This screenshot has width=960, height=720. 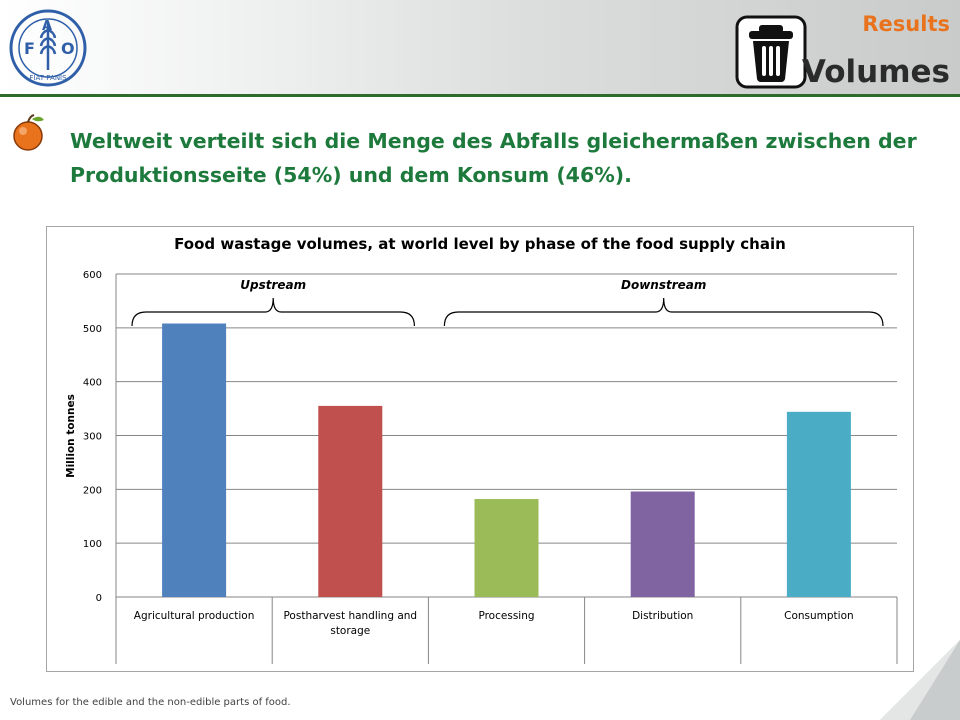 I want to click on y-tick-label: 300, so click(x=92, y=437).